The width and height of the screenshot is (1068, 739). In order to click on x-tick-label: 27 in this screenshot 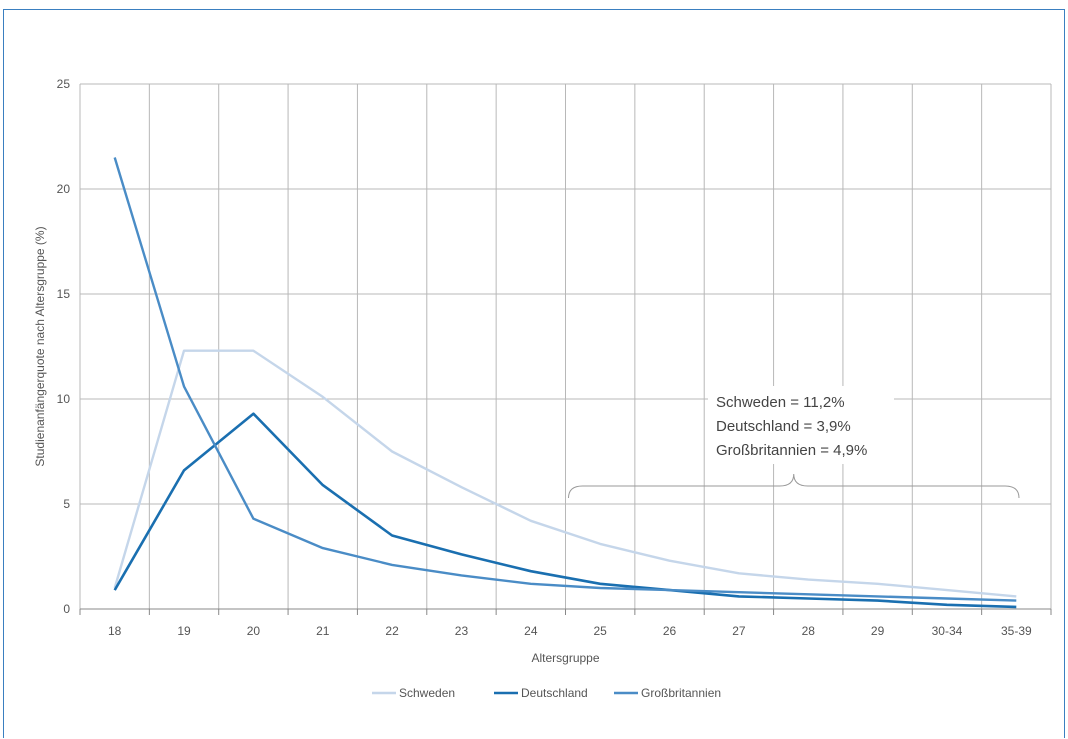, I will do `click(739, 631)`.